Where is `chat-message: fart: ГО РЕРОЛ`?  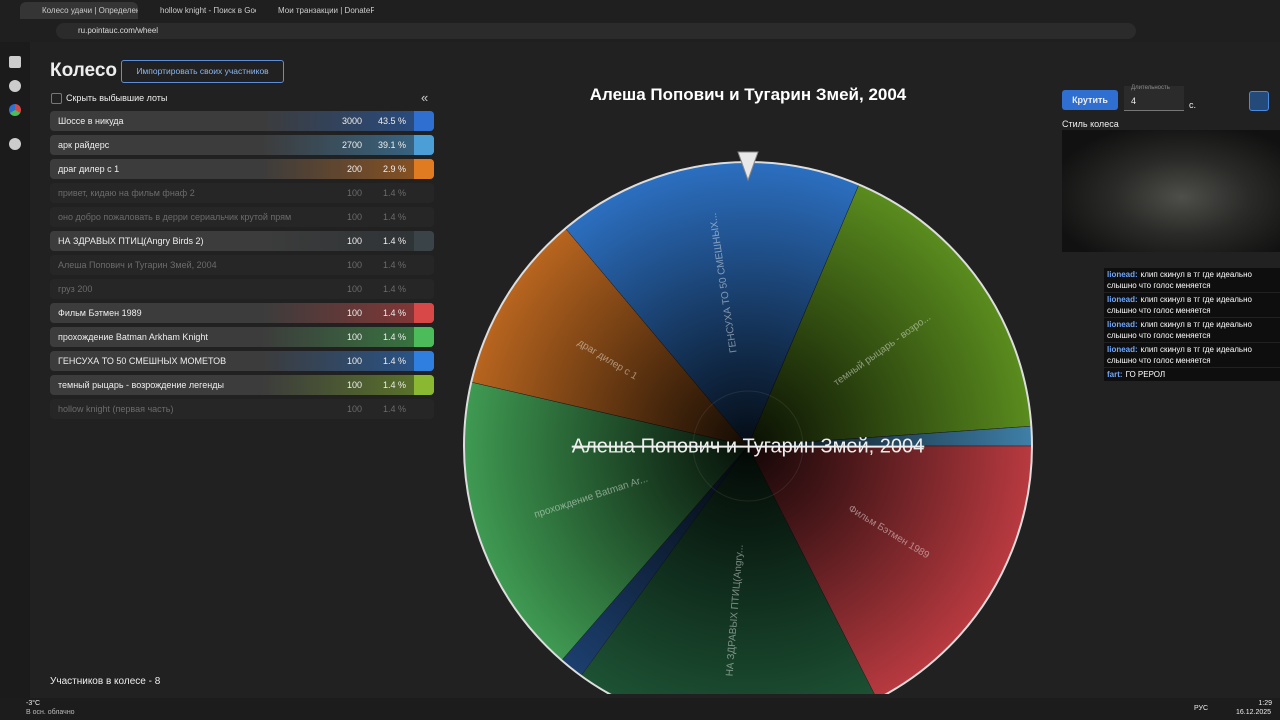 chat-message: fart: ГО РЕРОЛ is located at coordinates (1192, 374).